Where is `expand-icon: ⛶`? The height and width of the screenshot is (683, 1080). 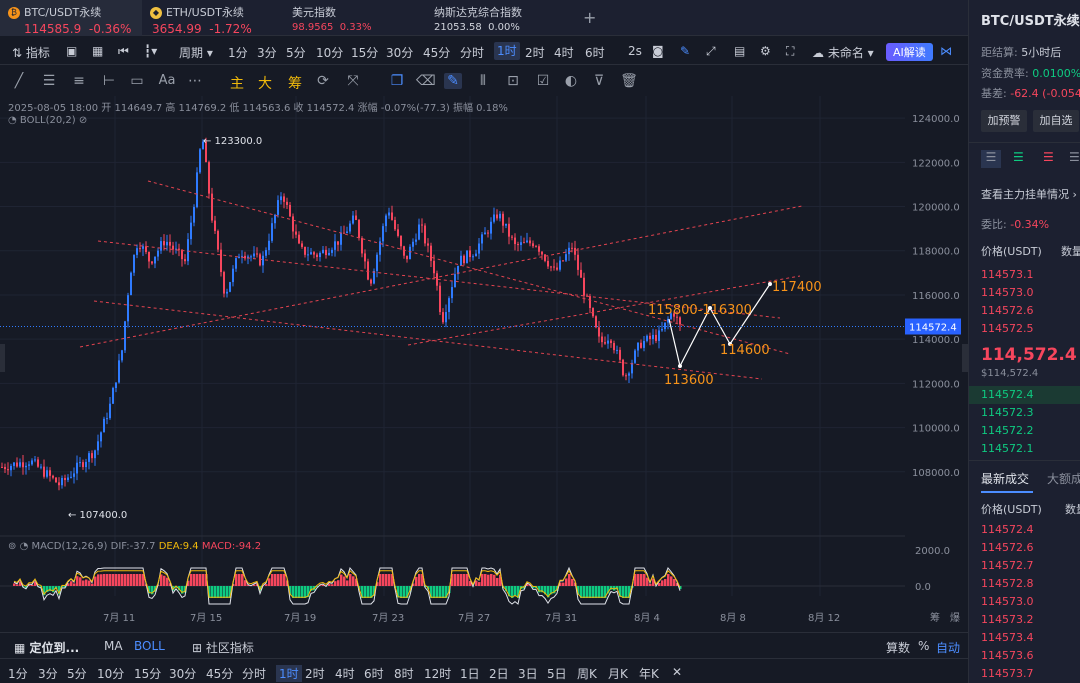
expand-icon: ⛶ is located at coordinates (790, 51).